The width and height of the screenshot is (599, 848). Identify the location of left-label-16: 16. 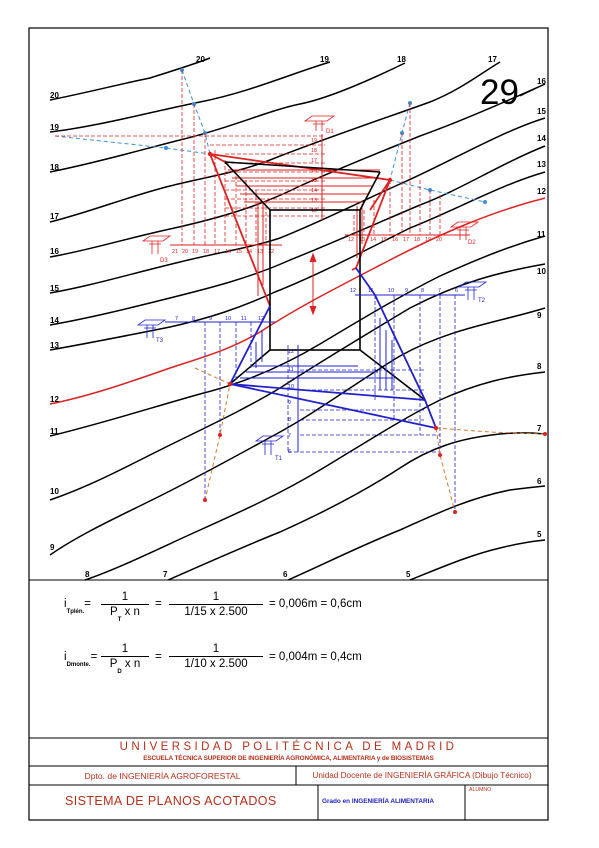
(54, 251).